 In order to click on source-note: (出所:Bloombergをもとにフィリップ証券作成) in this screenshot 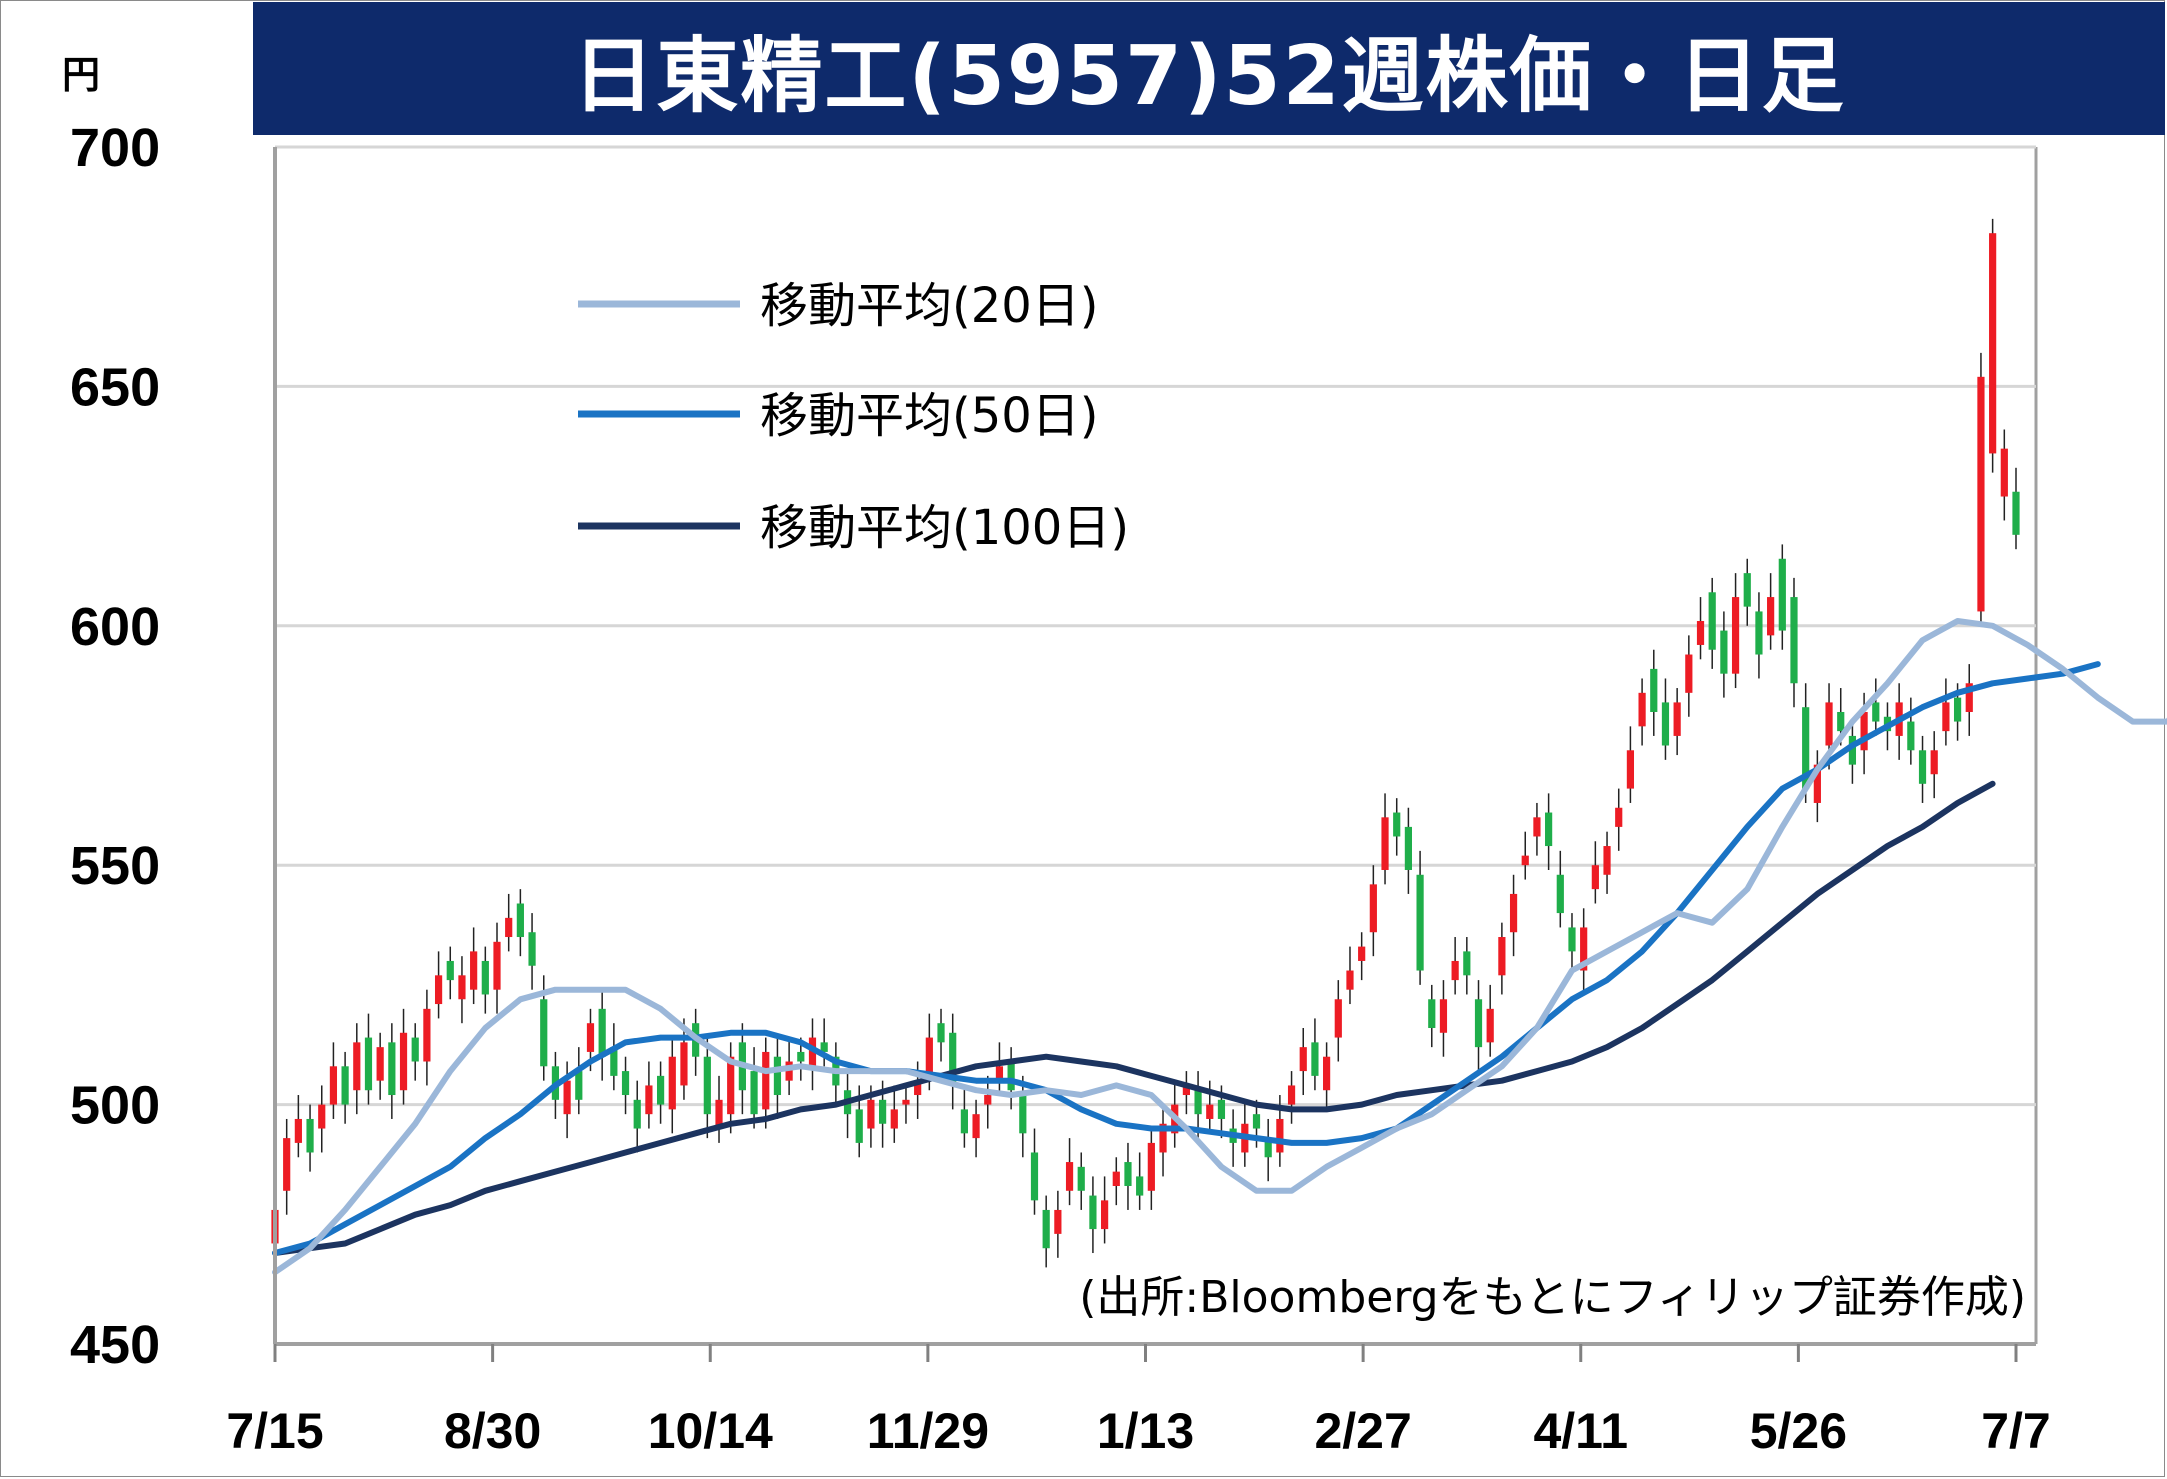, I will do `click(1552, 1297)`.